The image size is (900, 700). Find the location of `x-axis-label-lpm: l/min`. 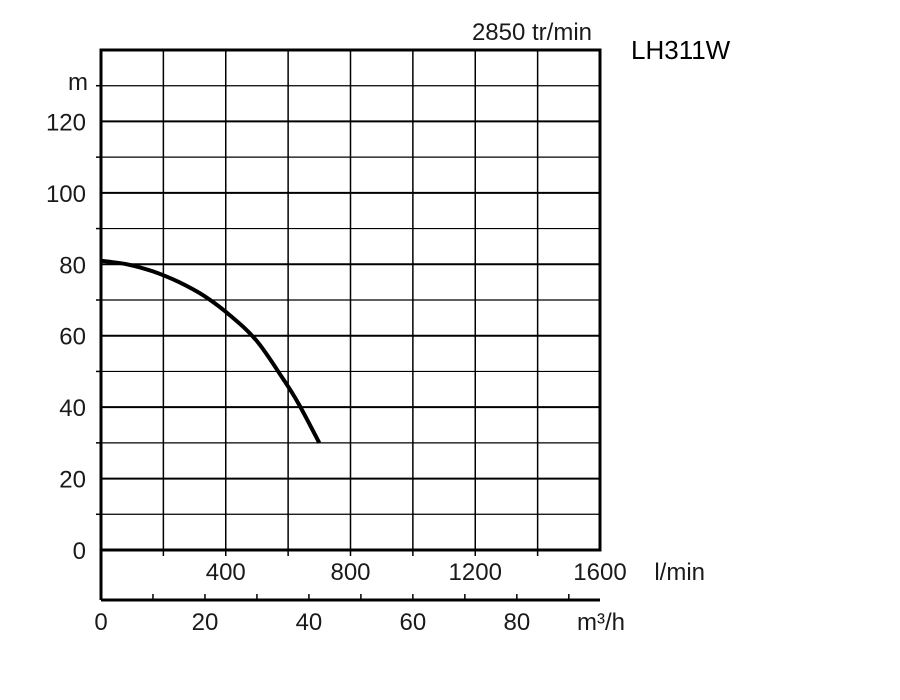

x-axis-label-lpm: l/min is located at coordinates (679, 572).